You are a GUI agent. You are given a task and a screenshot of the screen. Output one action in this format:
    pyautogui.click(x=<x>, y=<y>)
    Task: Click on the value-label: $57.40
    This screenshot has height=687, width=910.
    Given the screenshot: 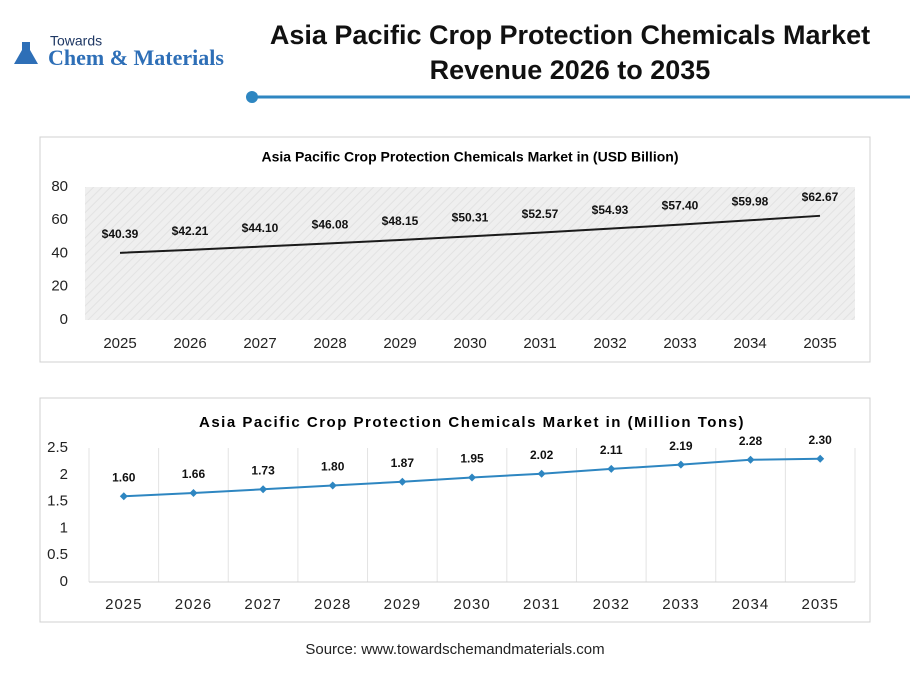 What is the action you would take?
    pyautogui.click(x=680, y=206)
    